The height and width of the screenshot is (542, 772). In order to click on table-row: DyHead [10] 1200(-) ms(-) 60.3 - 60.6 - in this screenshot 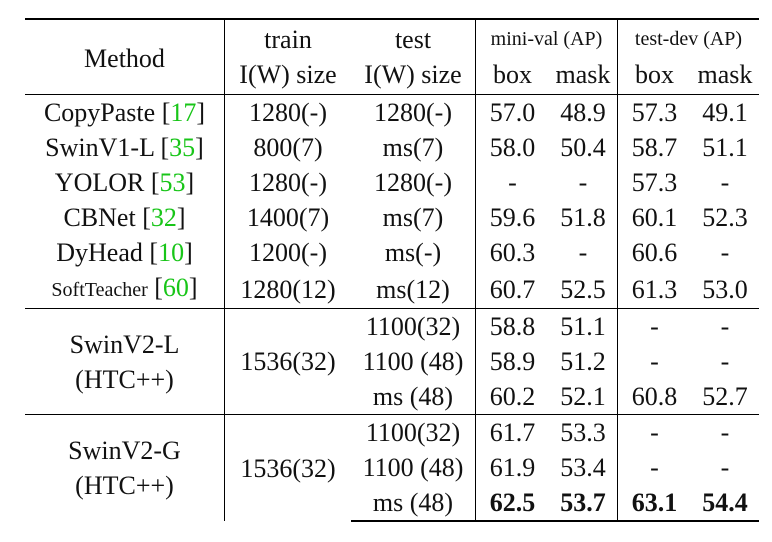, I will do `click(392, 252)`.